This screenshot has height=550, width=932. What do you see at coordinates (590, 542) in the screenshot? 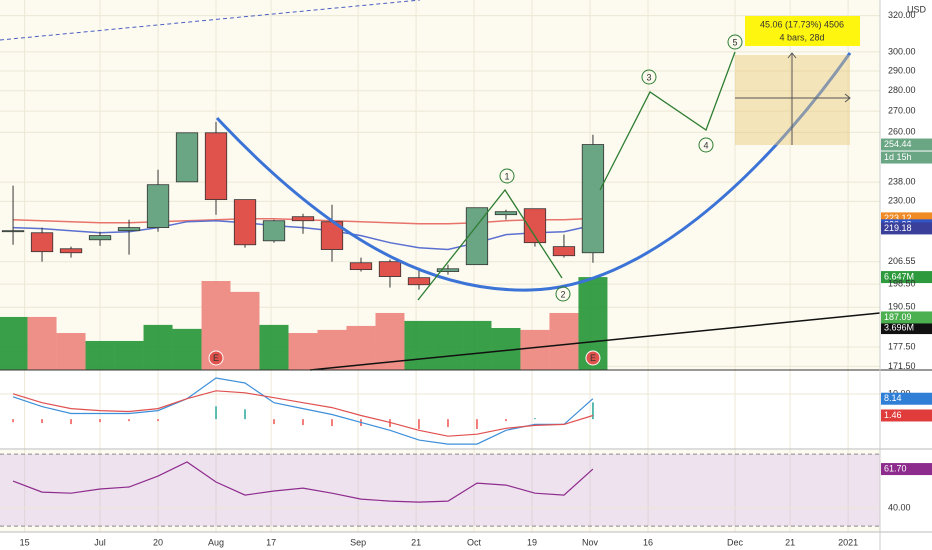
I see `x-tick-label: Nov` at bounding box center [590, 542].